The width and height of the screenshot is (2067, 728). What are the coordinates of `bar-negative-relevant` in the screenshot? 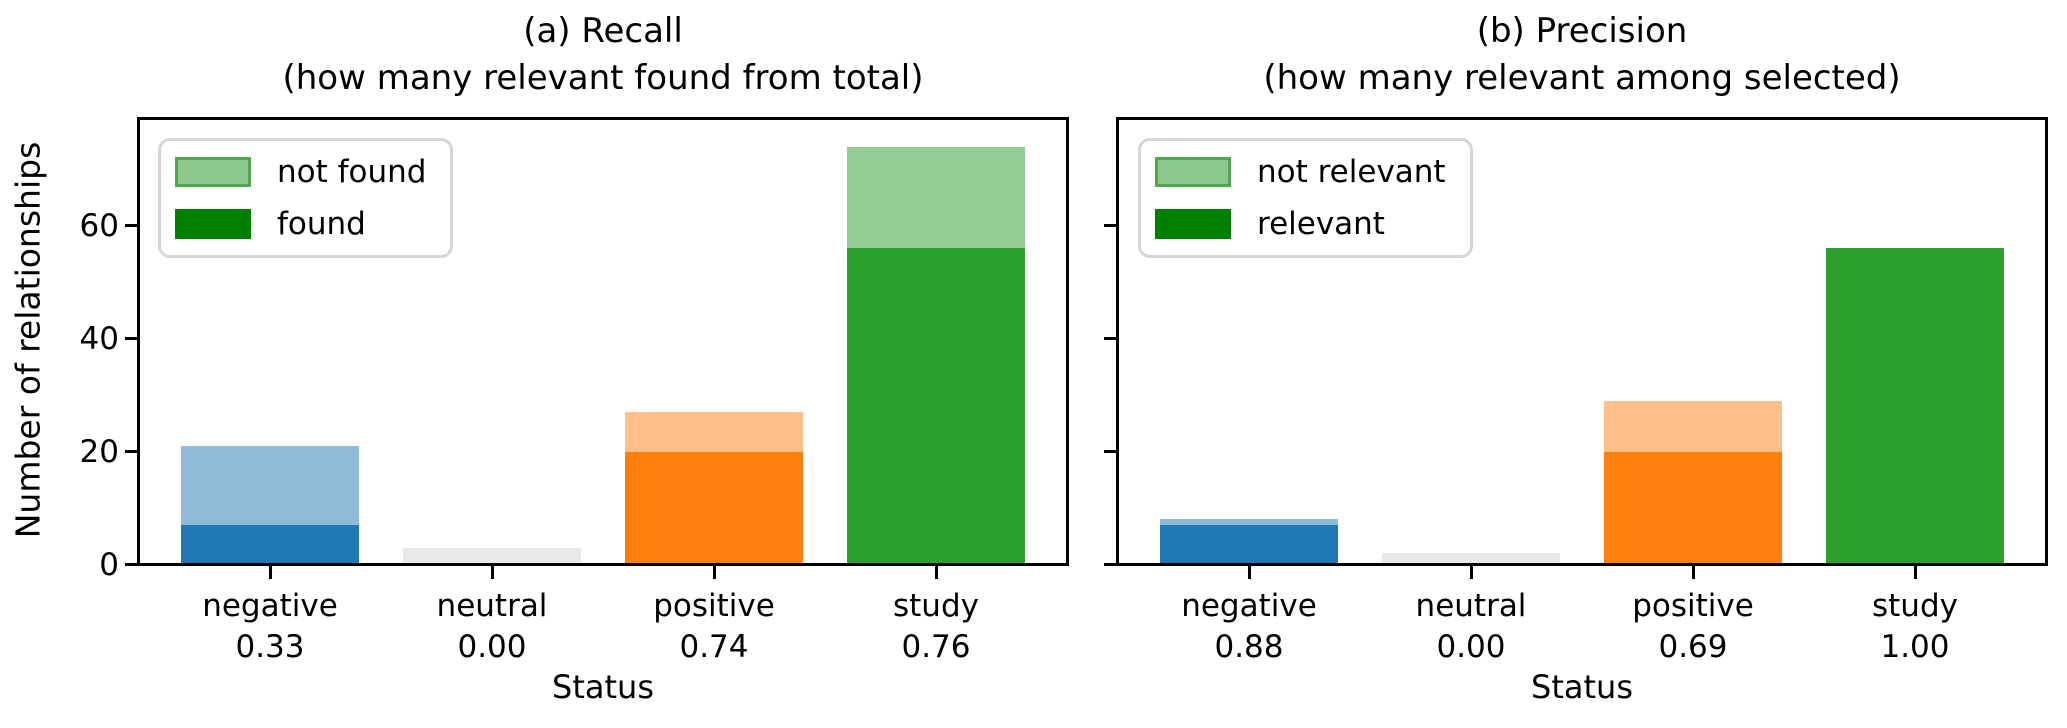 It's located at (1249, 544).